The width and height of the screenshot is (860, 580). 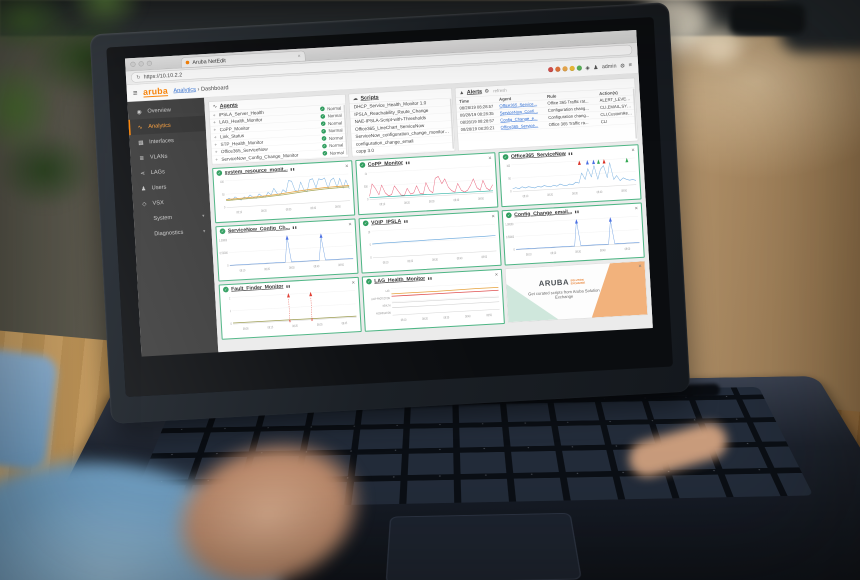 I want to click on traffic-lights, so click(x=142, y=63).